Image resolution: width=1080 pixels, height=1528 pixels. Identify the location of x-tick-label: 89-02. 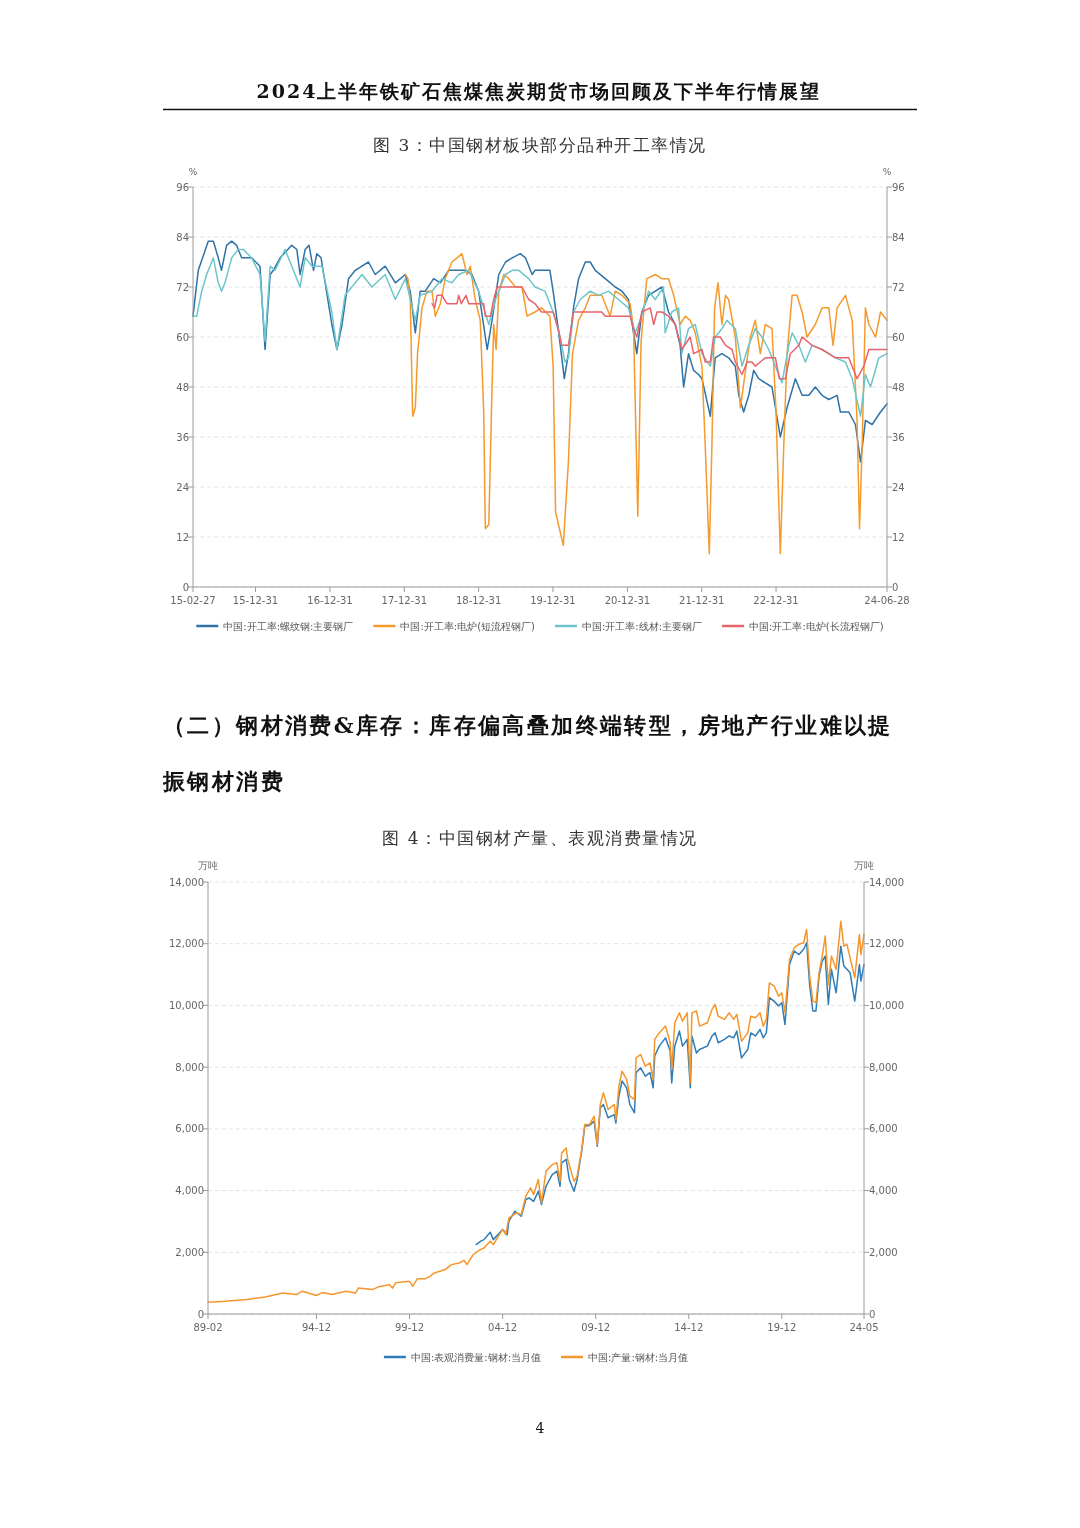
(208, 1327).